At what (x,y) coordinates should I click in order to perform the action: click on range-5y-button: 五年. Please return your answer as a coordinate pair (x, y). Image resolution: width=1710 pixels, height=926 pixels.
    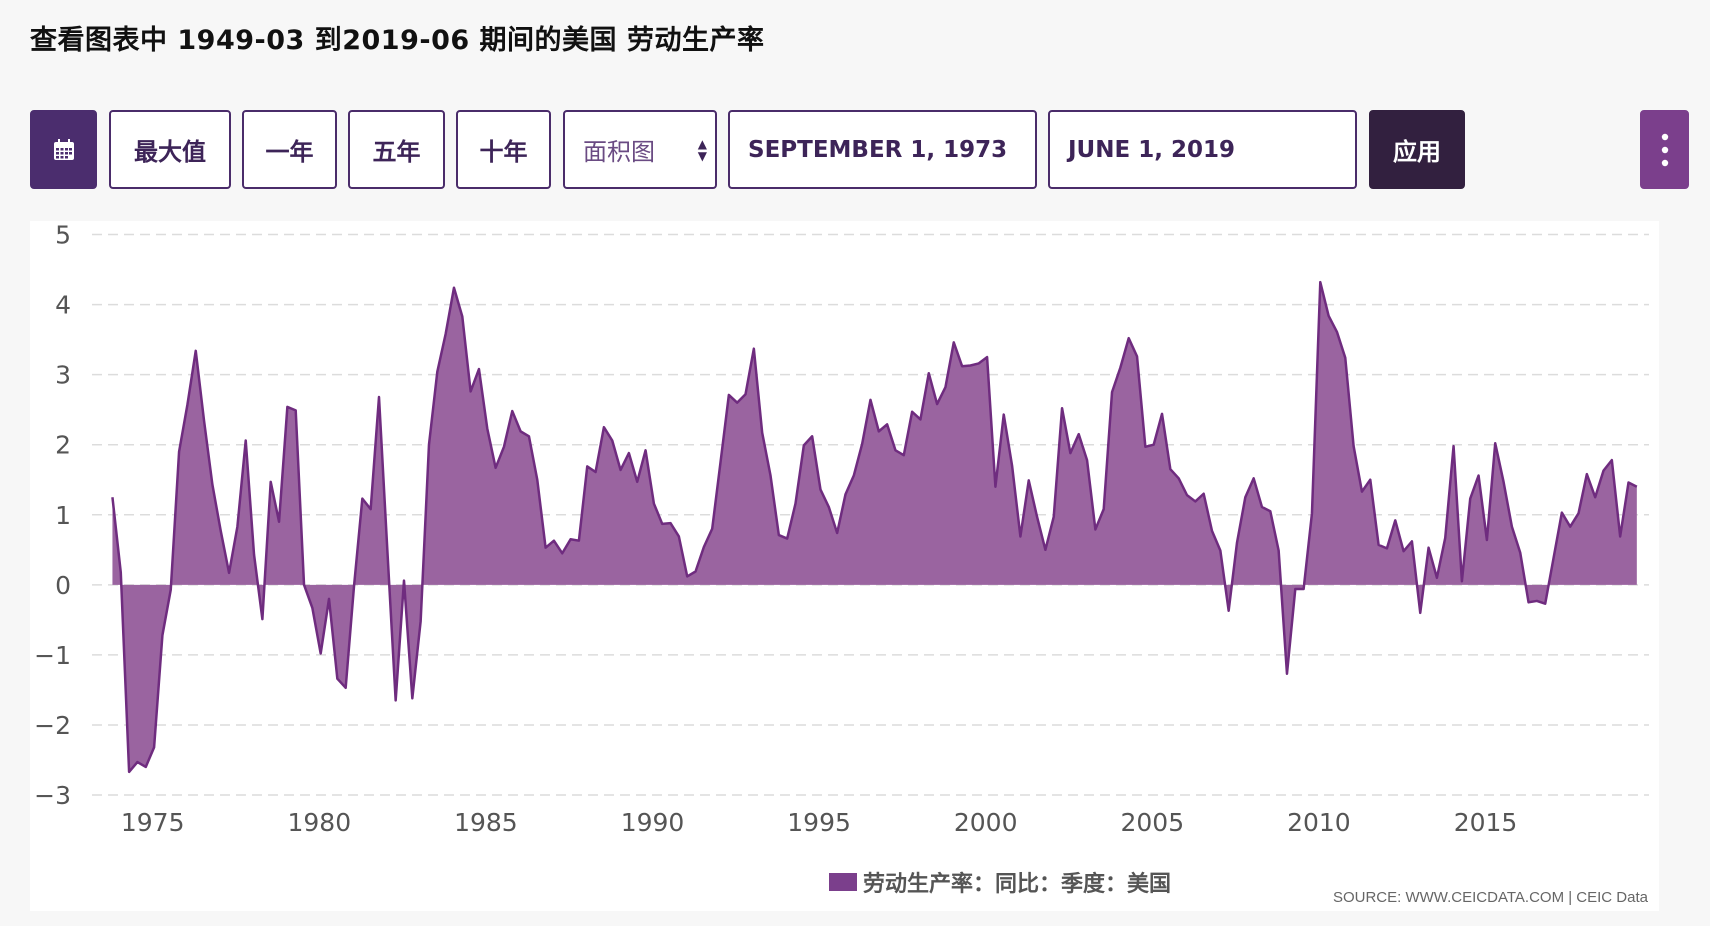
    Looking at the image, I should click on (396, 149).